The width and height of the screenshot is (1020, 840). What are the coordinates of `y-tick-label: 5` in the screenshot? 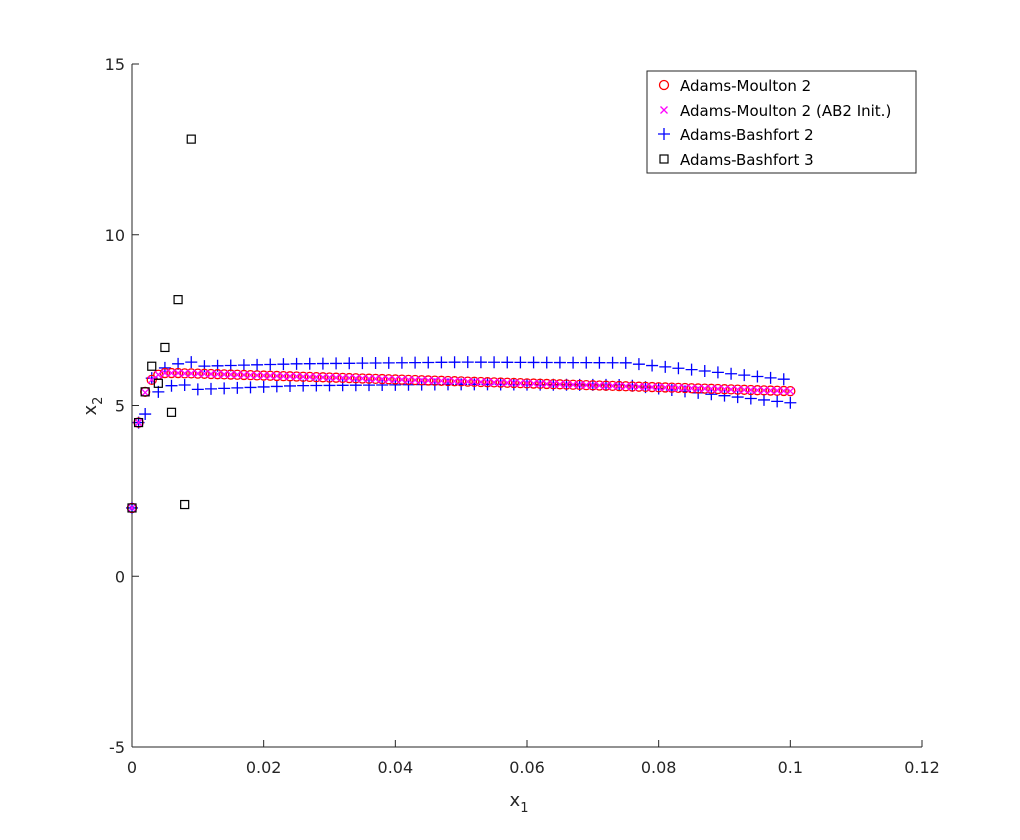 It's located at (120, 406).